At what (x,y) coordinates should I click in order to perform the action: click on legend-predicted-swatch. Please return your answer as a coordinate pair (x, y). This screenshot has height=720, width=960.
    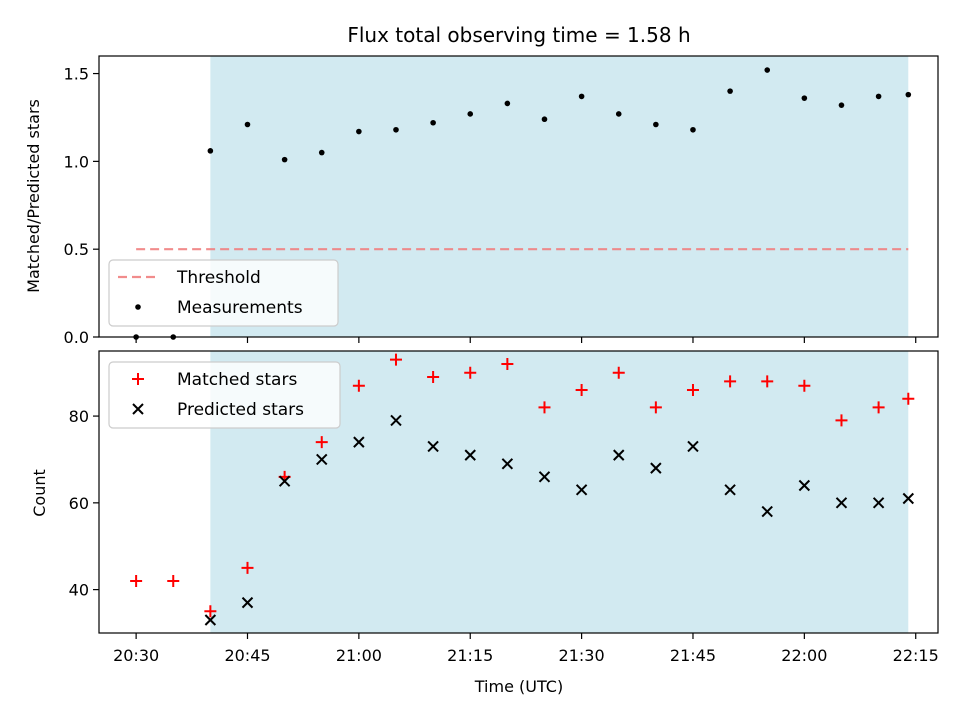
    Looking at the image, I should click on (138, 409).